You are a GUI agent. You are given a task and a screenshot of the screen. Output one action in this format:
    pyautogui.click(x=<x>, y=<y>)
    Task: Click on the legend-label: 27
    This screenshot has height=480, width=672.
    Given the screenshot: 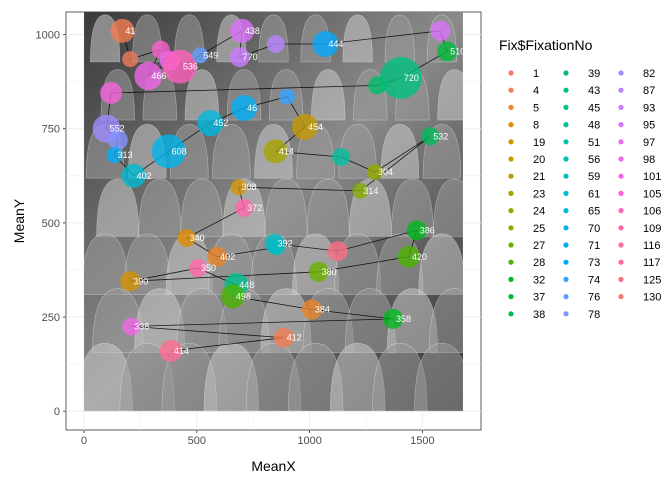 What is the action you would take?
    pyautogui.click(x=539, y=246)
    